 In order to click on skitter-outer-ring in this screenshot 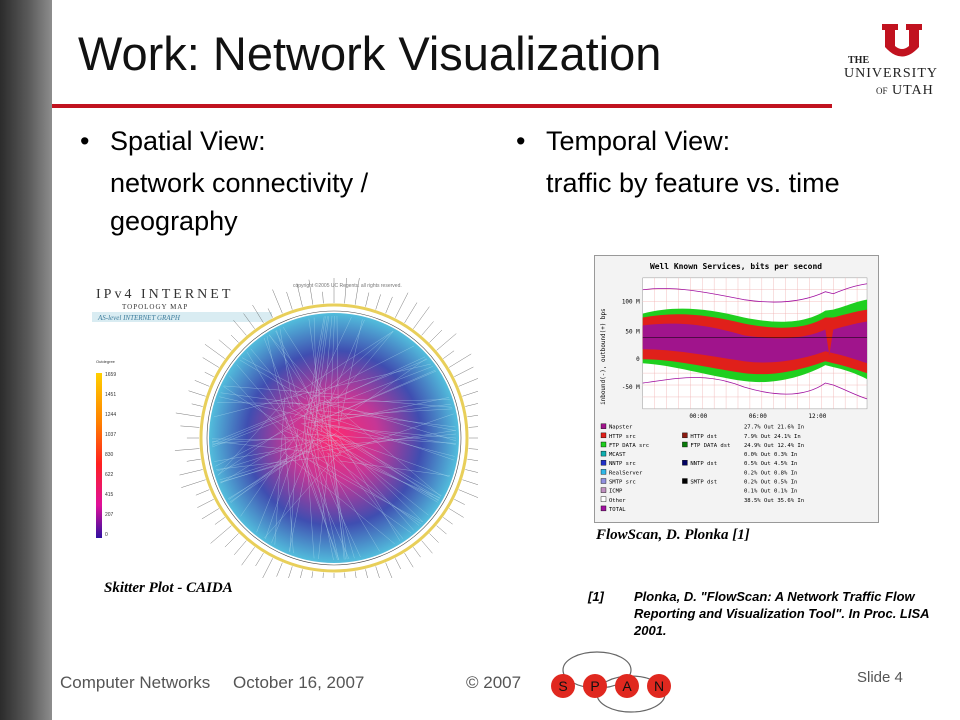, I will do `click(334, 438)`.